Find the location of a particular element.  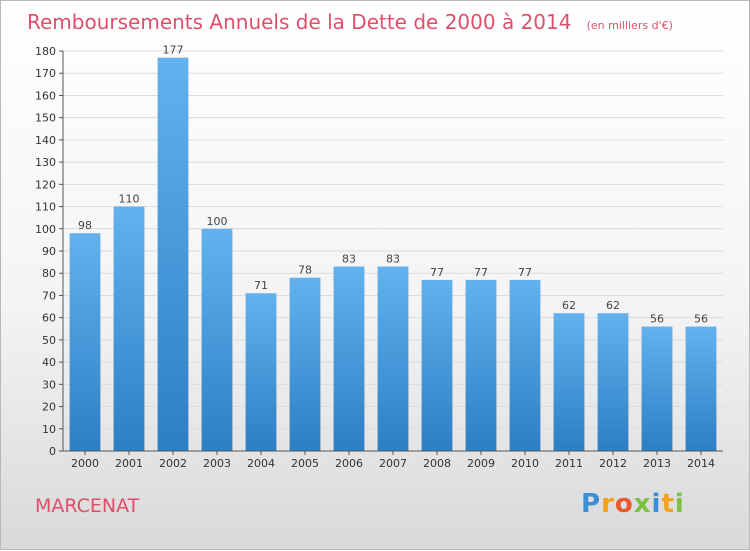

y-tick-label: 130 is located at coordinates (45, 162).